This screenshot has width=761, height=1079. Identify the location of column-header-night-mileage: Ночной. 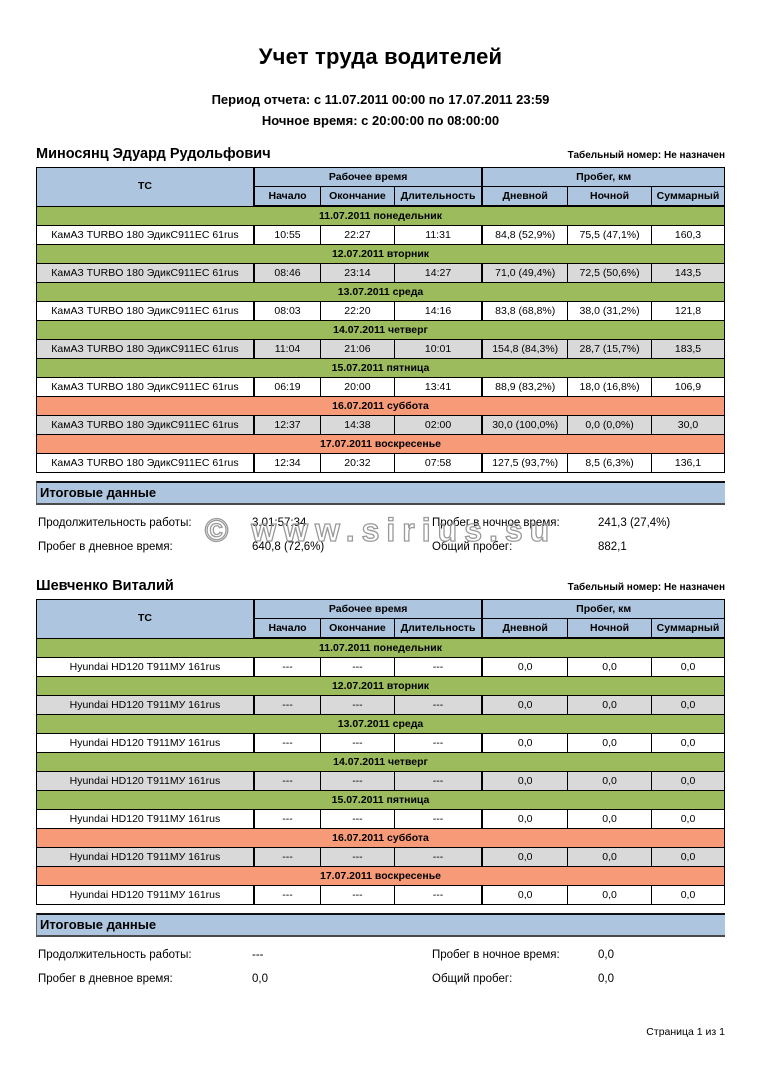
(610, 628).